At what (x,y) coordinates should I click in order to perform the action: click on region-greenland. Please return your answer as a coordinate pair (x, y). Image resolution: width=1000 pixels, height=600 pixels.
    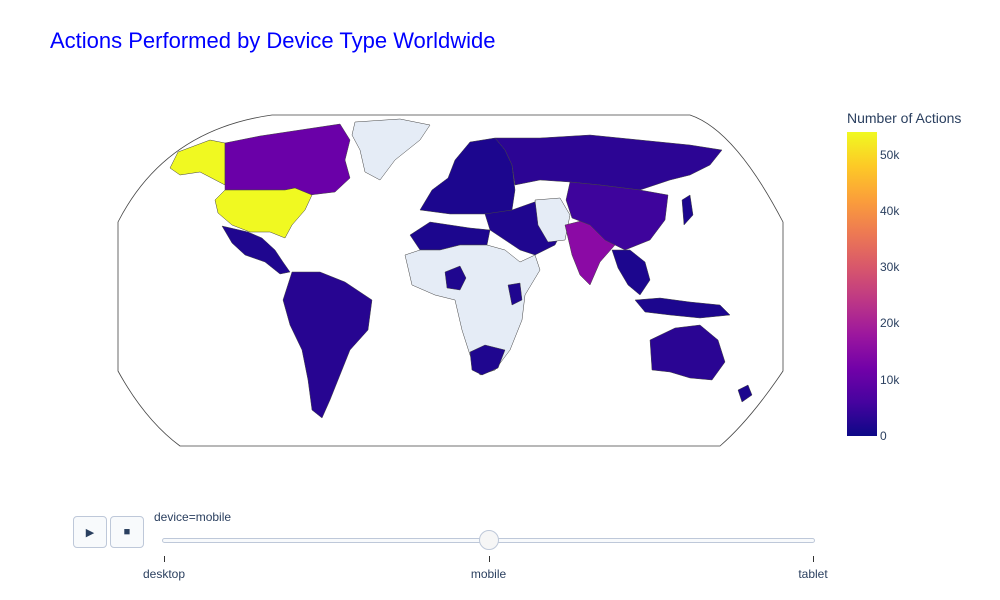
    Looking at the image, I should click on (391, 149).